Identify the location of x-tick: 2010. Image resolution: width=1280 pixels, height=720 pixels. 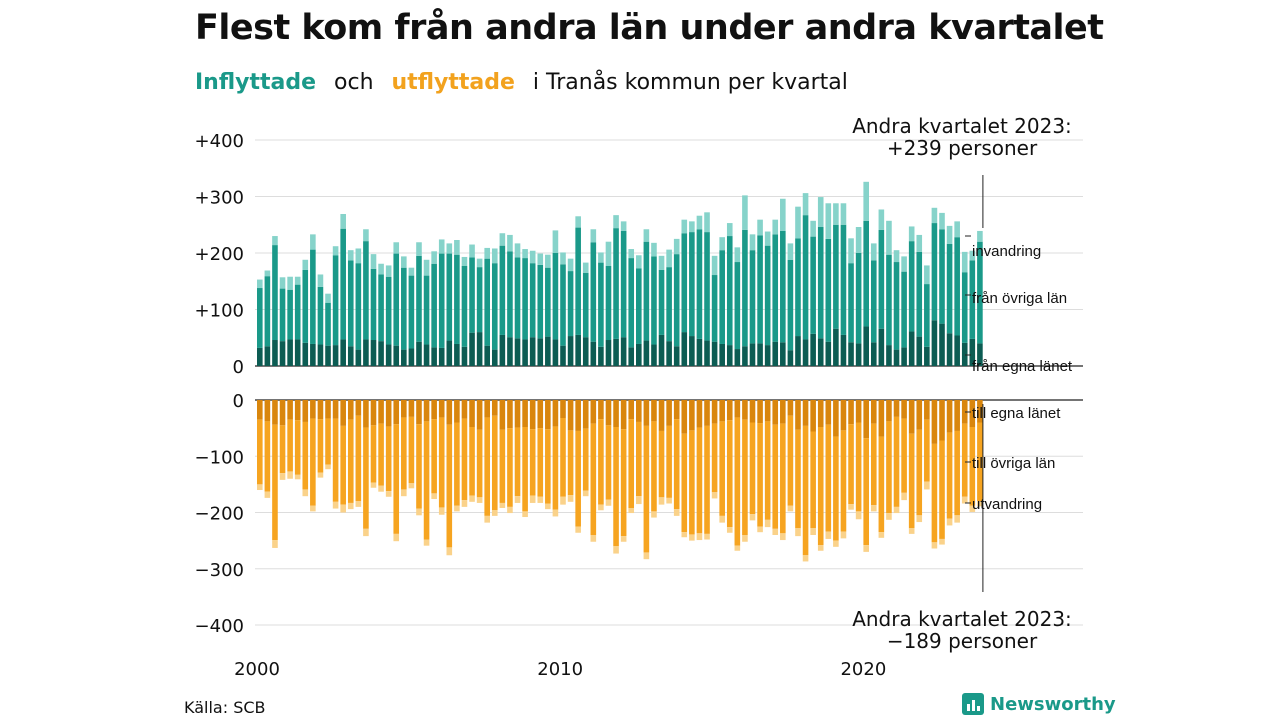
(560, 669).